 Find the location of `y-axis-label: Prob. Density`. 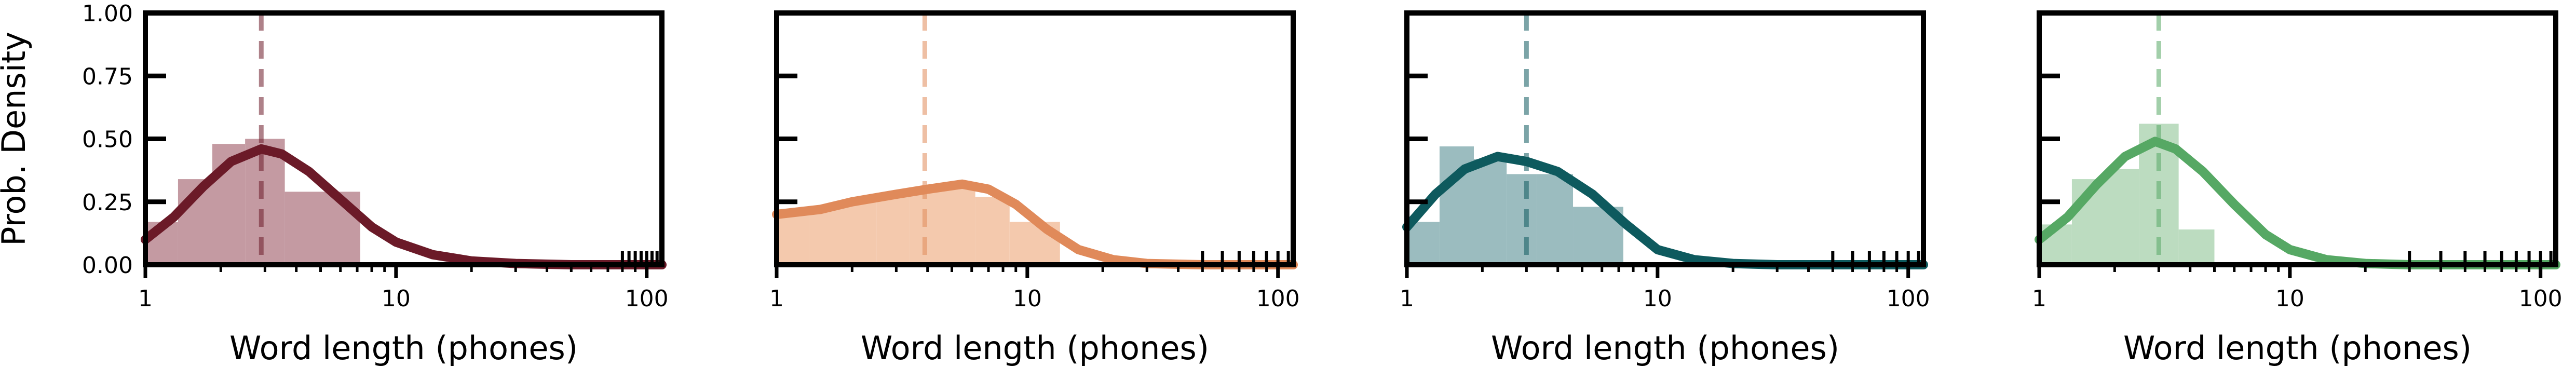

y-axis-label: Prob. Density is located at coordinates (16, 139).